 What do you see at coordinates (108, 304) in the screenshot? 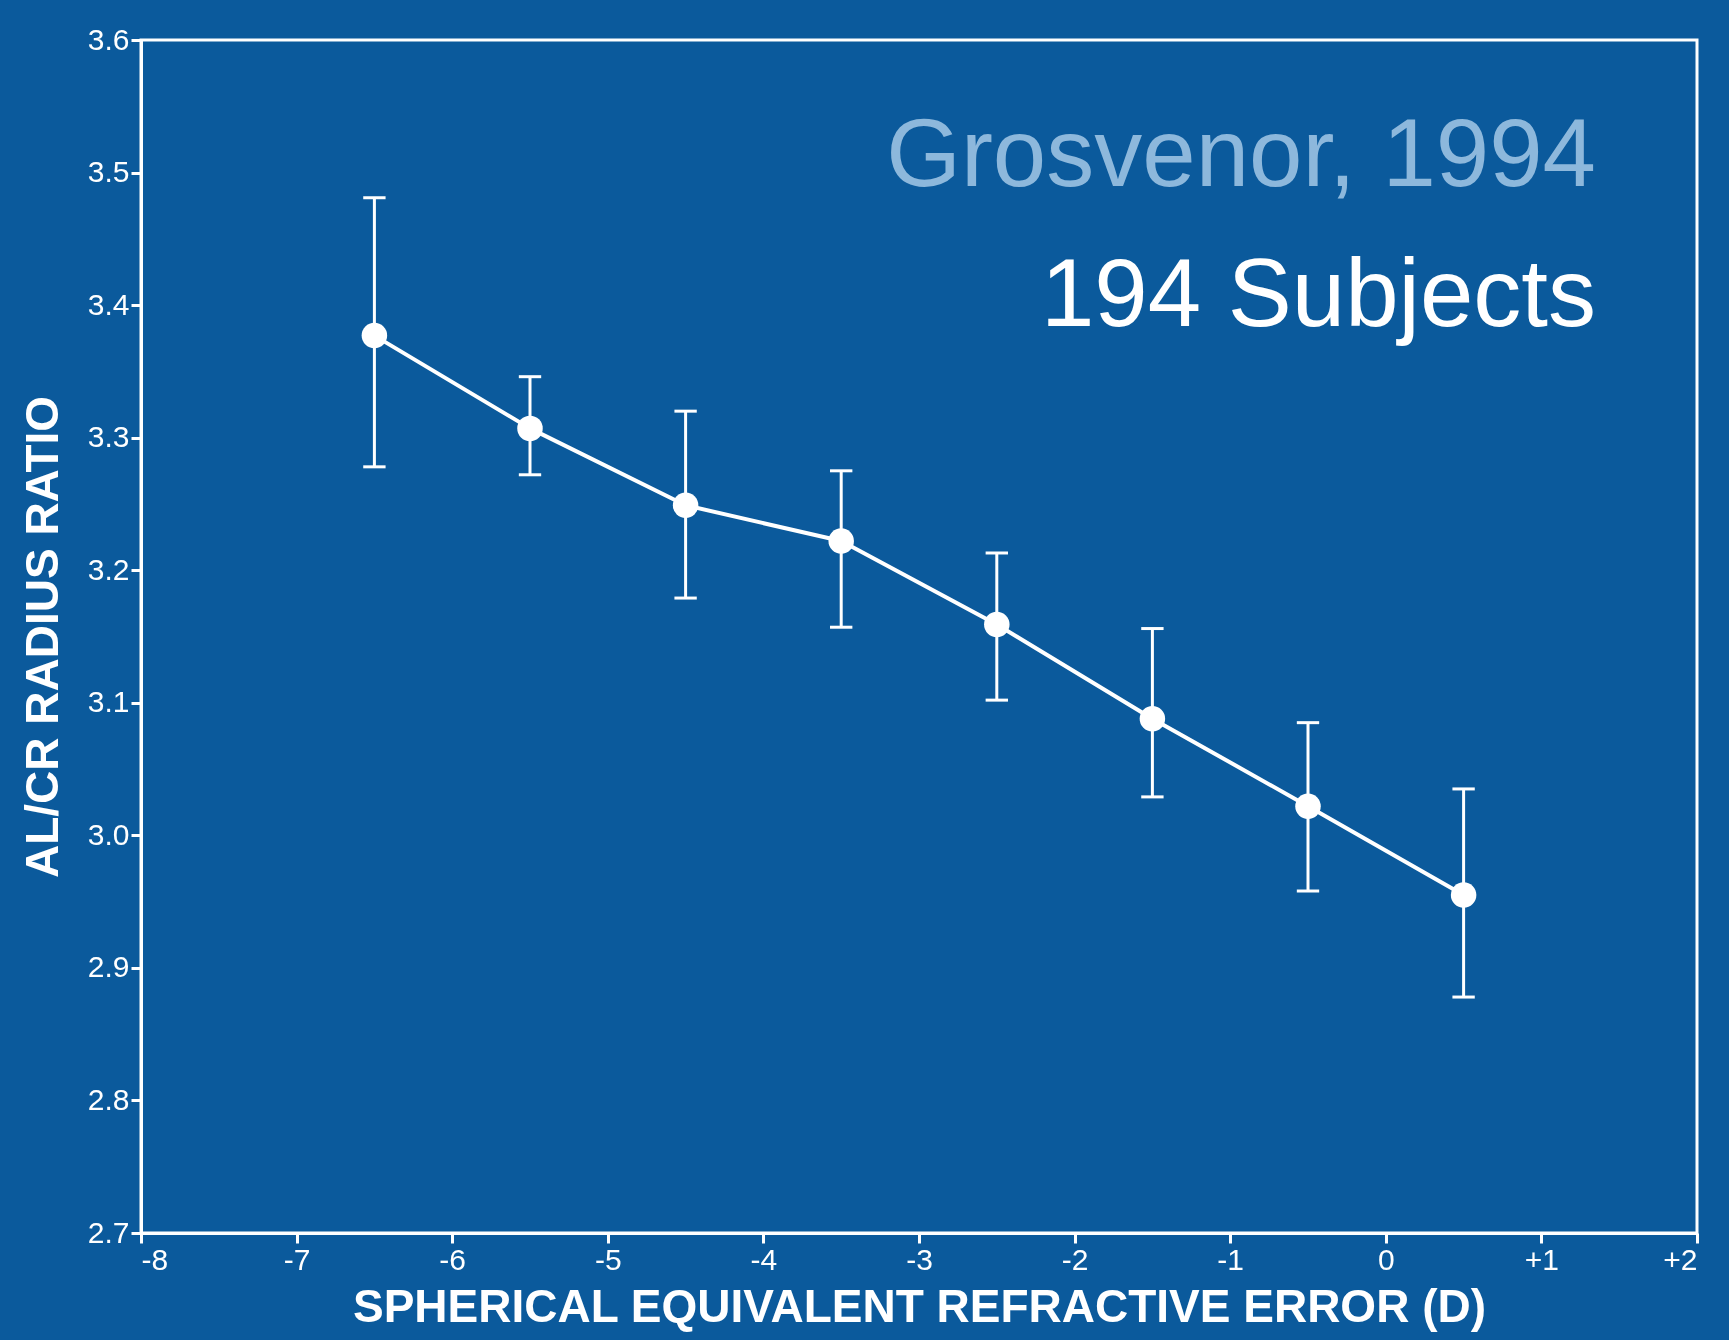
I see `y-tick-label: 3.4` at bounding box center [108, 304].